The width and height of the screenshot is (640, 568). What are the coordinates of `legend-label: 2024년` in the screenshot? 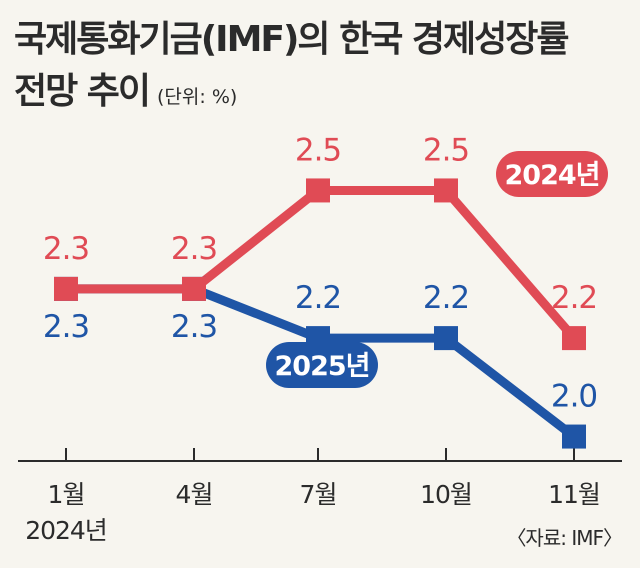 It's located at (552, 175).